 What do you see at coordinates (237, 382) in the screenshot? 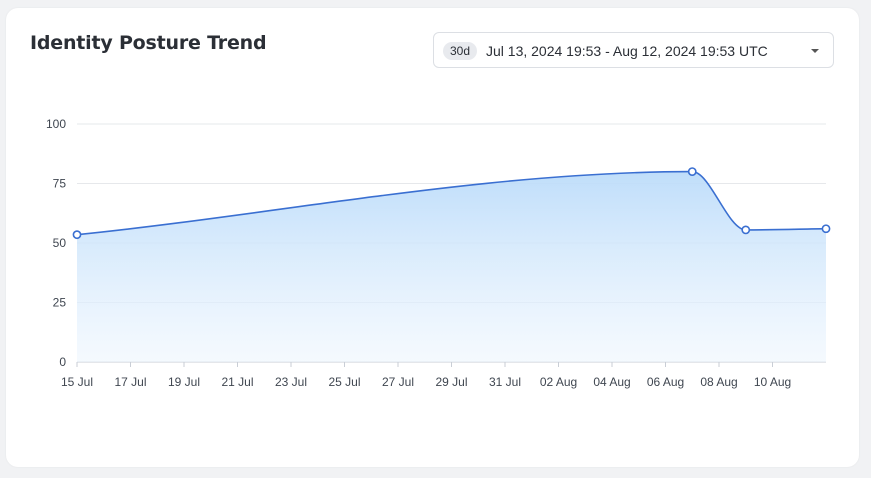
I see `x-tick-label: 21 Jul` at bounding box center [237, 382].